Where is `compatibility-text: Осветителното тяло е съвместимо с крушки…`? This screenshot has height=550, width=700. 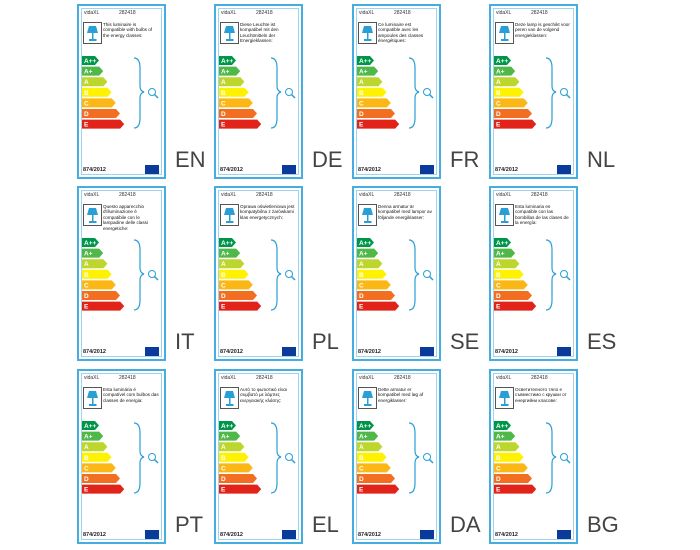
compatibility-text: Осветителното тяло е съвместимо с крушки… is located at coordinates (541, 395).